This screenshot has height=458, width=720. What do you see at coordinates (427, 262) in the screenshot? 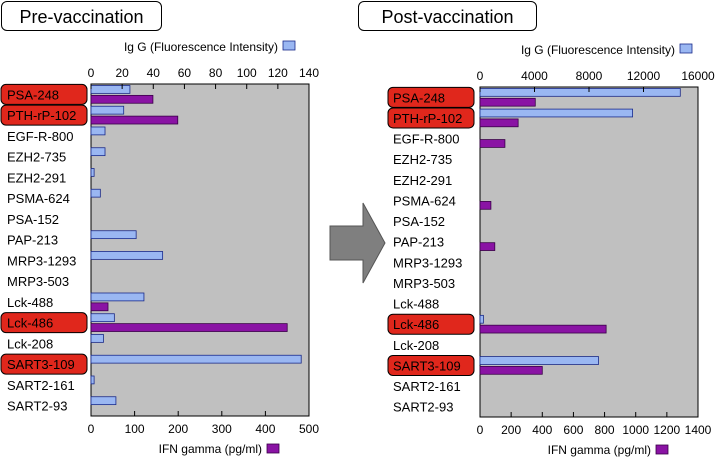
I see `post-category-label: MRP3-1293` at bounding box center [427, 262].